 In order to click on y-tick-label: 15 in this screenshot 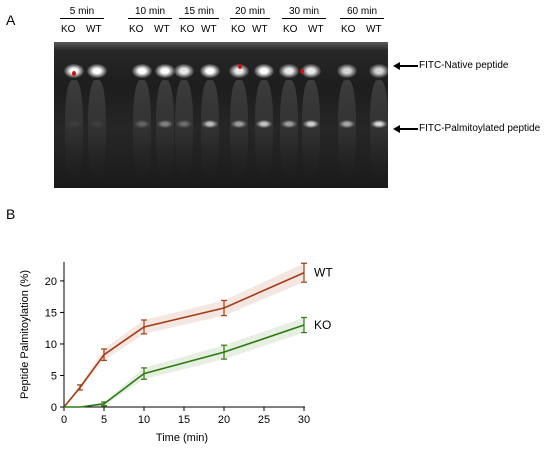, I will do `click(51, 313)`.